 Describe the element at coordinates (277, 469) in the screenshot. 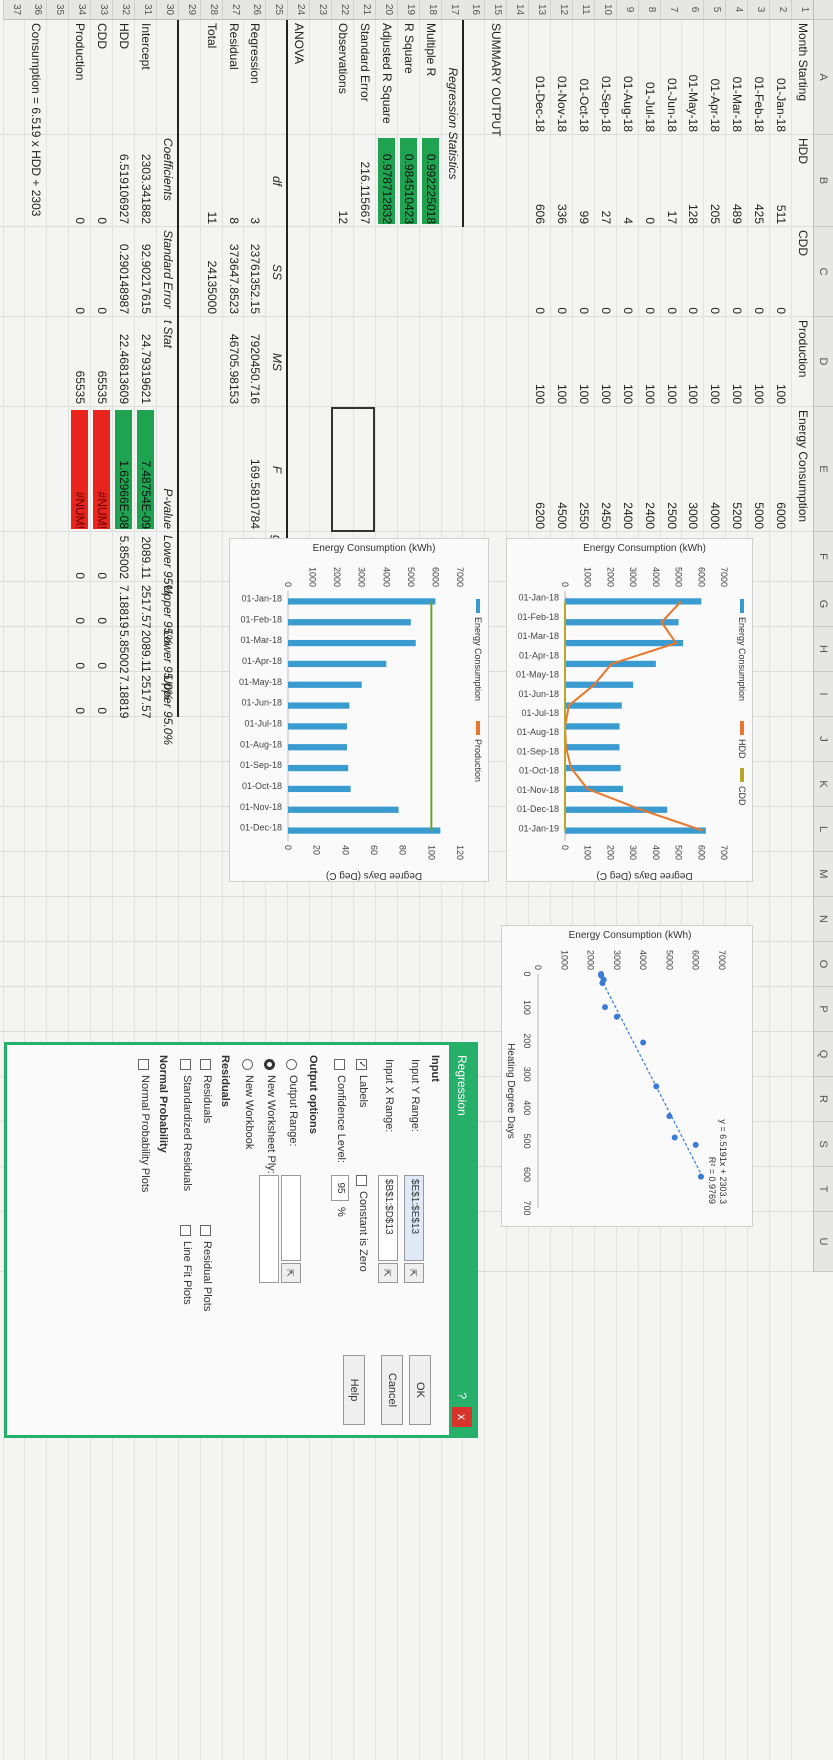

I see `anova-header-f: F` at that location.